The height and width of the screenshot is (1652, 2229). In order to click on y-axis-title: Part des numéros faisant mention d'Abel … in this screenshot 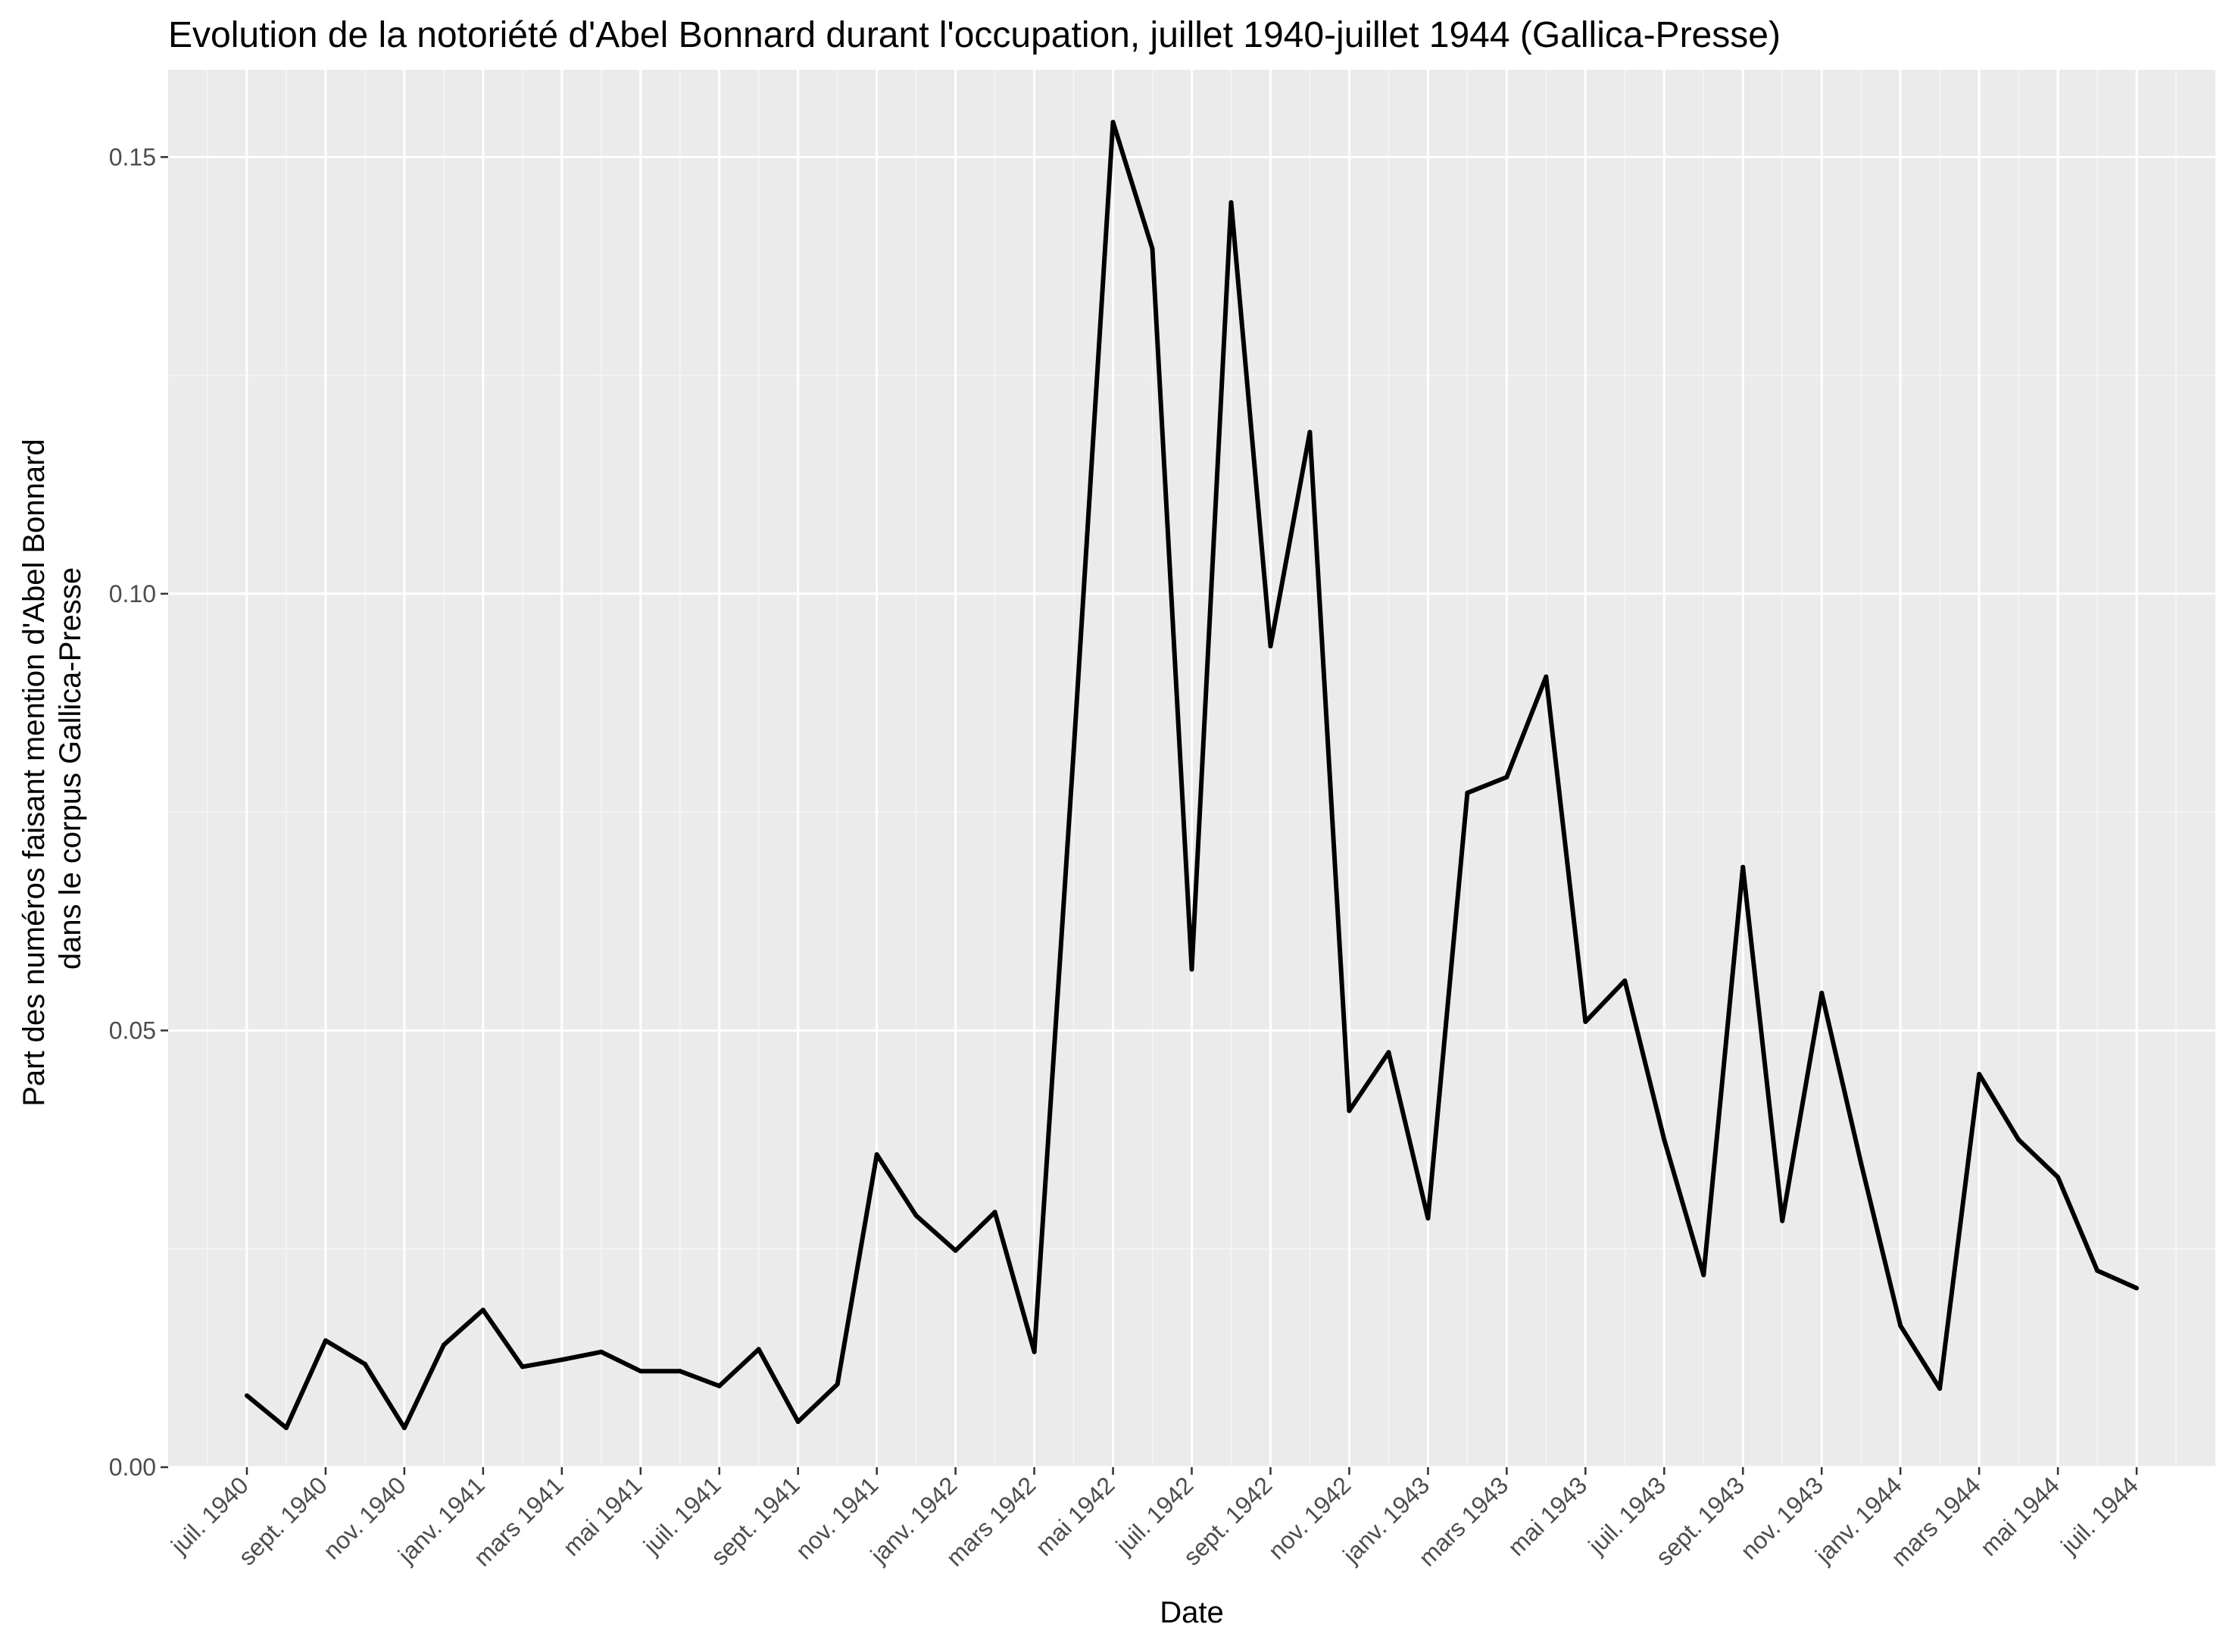, I will do `click(52, 768)`.